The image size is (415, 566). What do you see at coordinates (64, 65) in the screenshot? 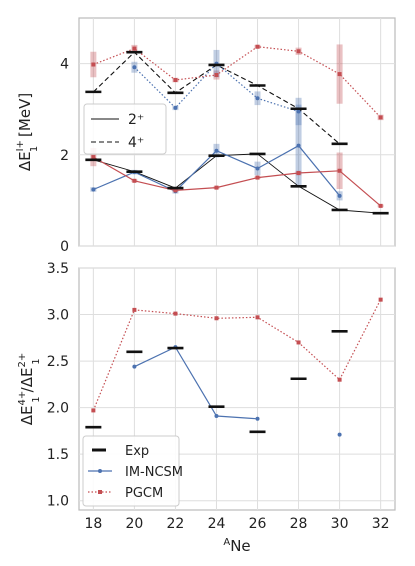
I see `top-ytick-label-4: 4` at bounding box center [64, 65].